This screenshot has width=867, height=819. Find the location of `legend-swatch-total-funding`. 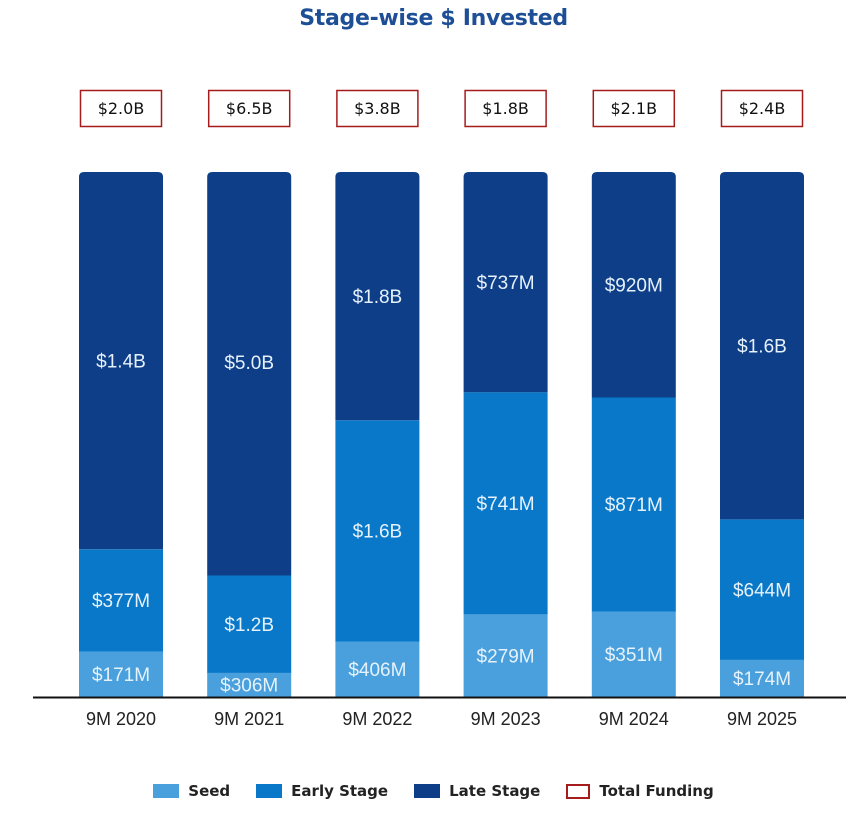

legend-swatch-total-funding is located at coordinates (578, 791).